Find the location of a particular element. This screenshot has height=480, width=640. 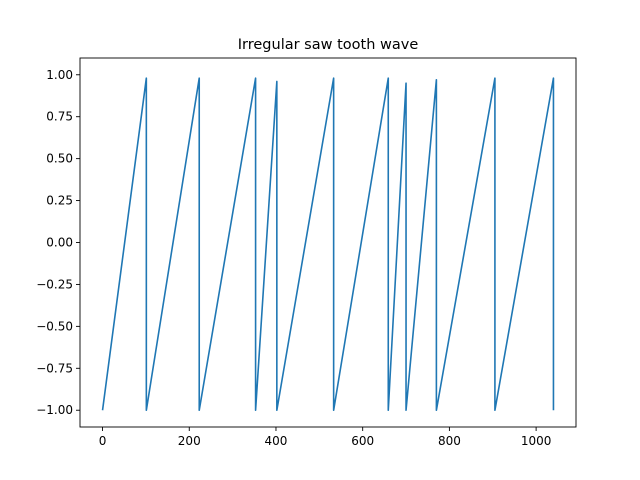

x-tick-label: 600 is located at coordinates (362, 441).